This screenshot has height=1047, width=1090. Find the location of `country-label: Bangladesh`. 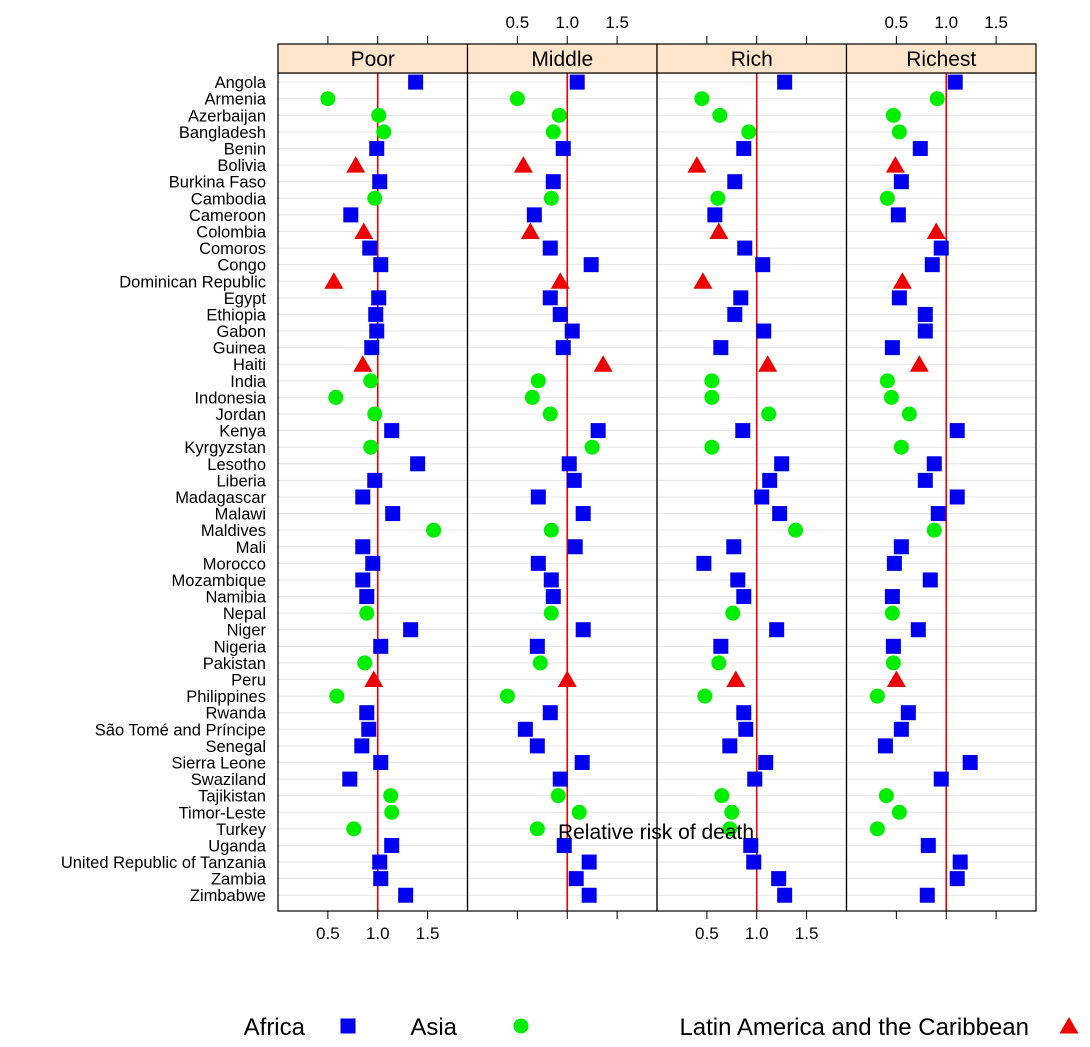

country-label: Bangladesh is located at coordinates (222, 133).